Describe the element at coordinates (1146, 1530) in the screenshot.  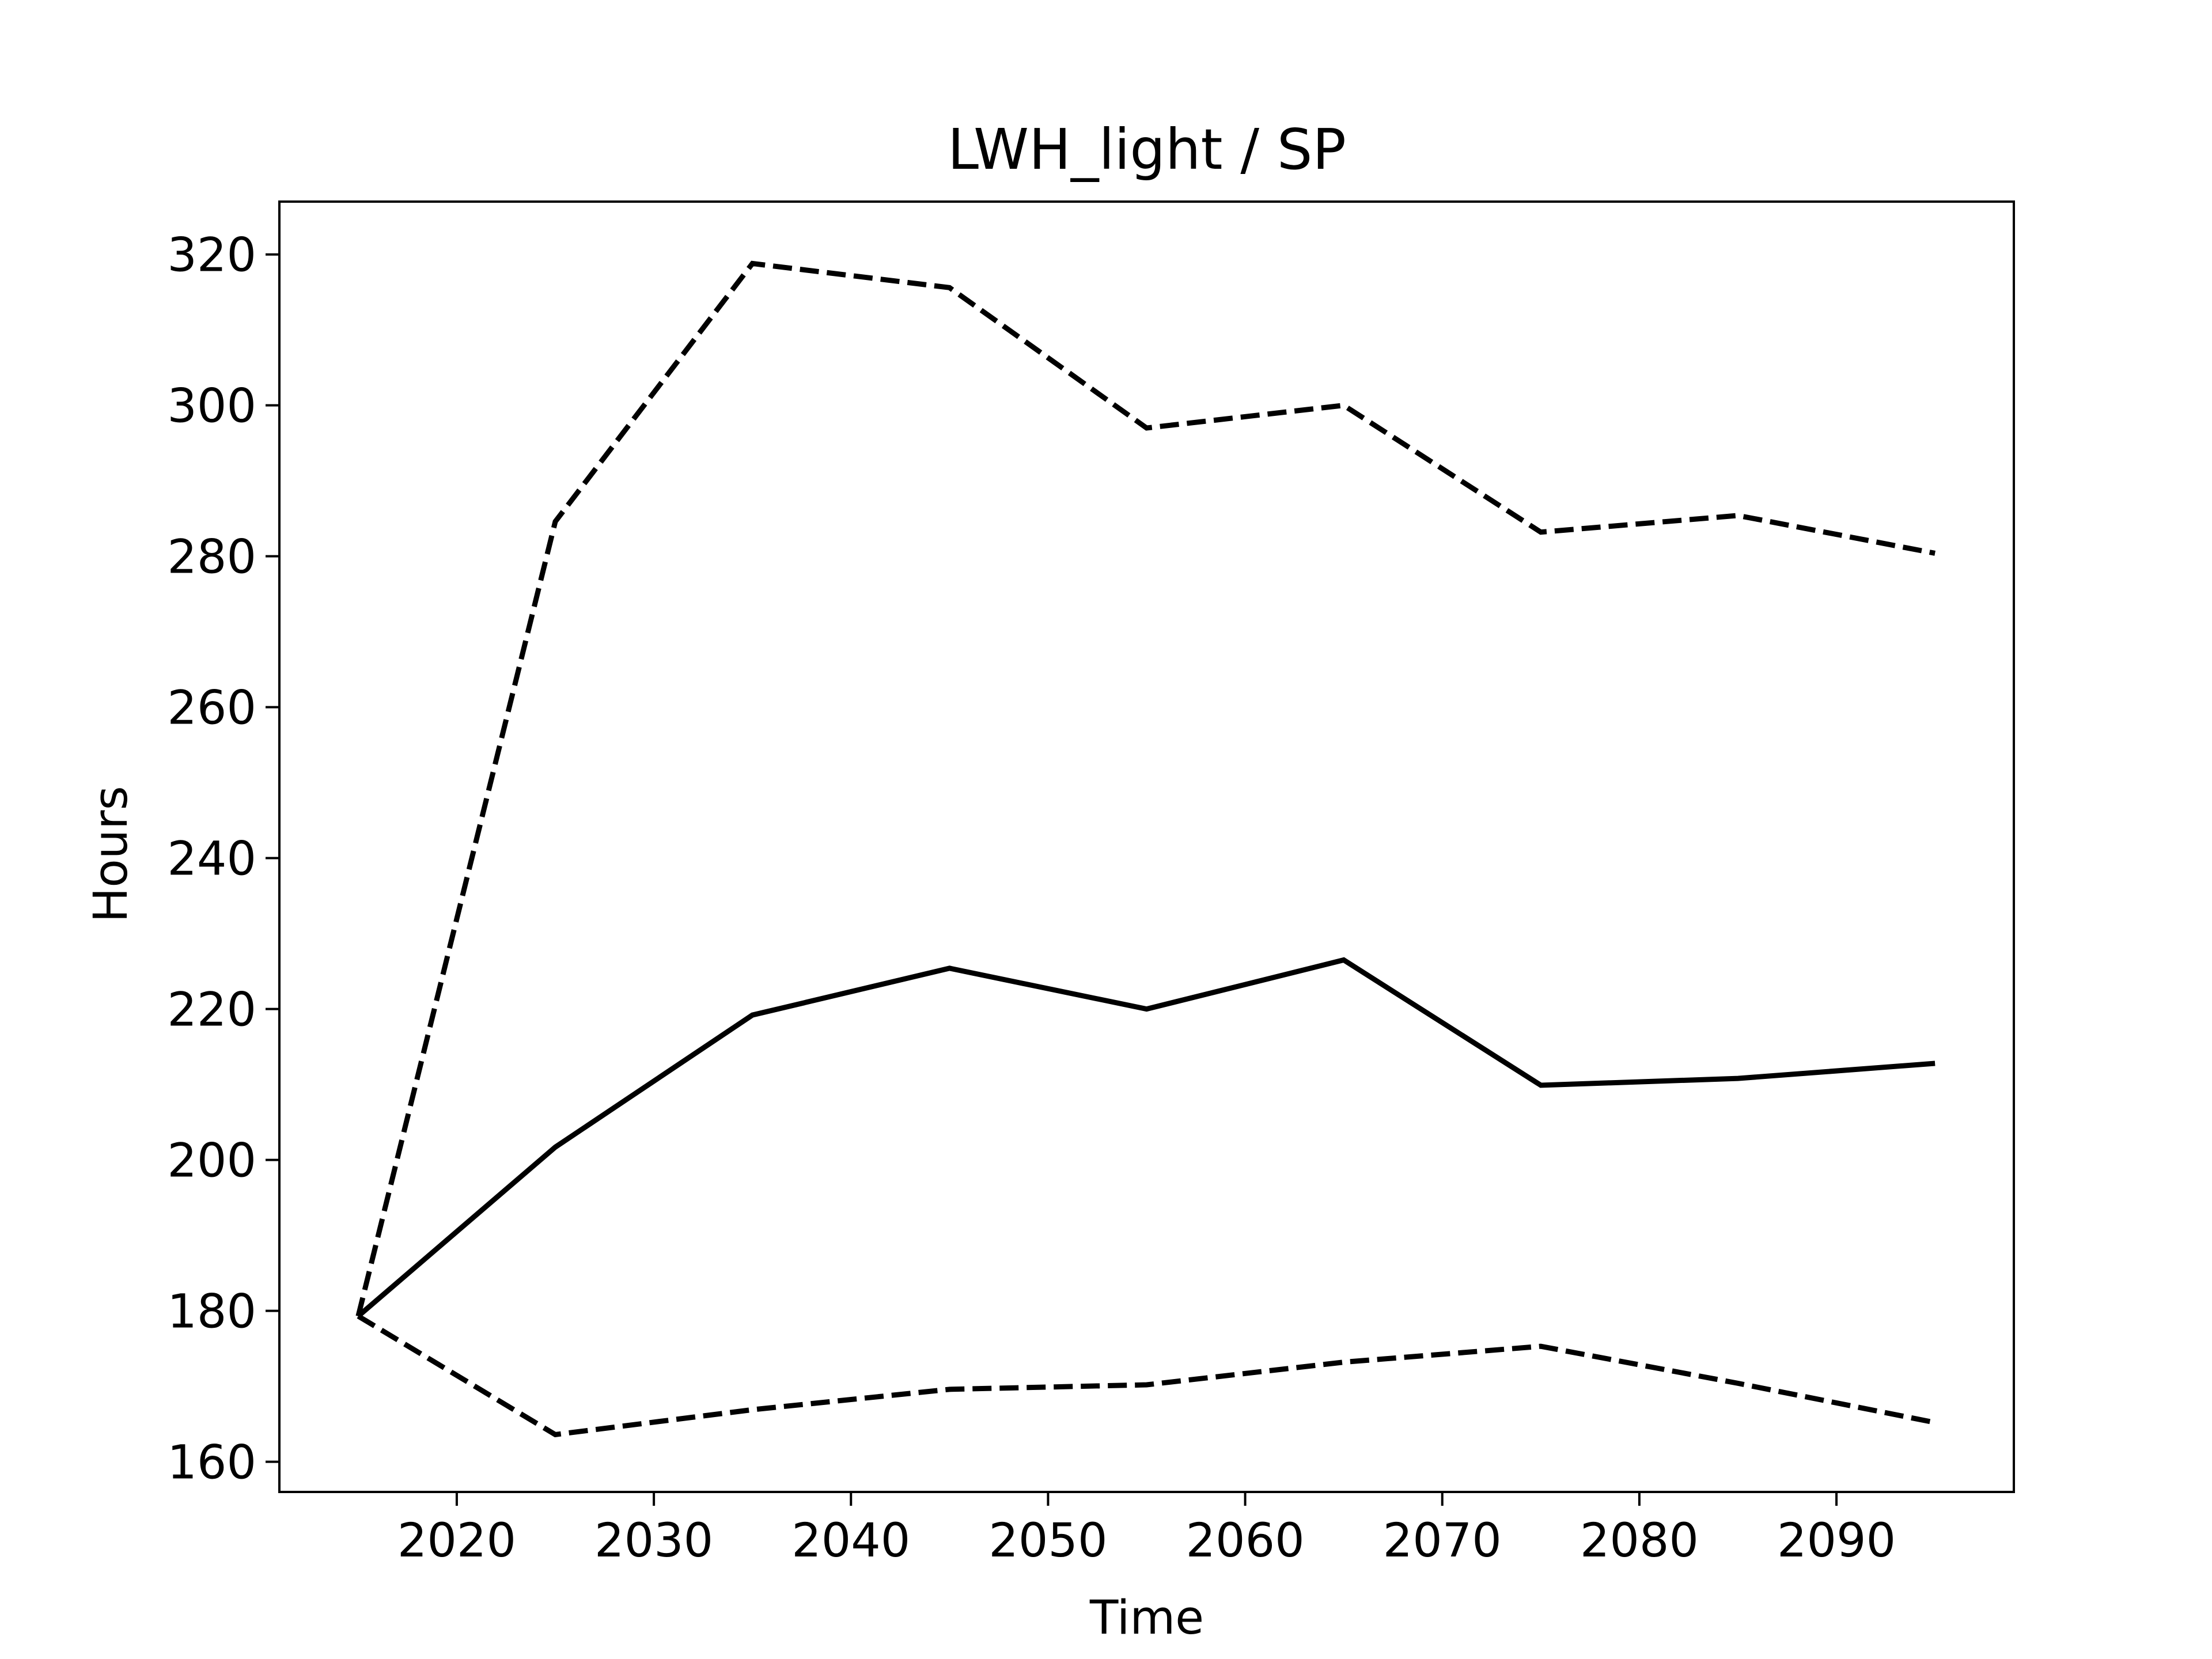
I see `x-axis: 2020 2030 2040 2050 2060 2070 2080 2090` at that location.